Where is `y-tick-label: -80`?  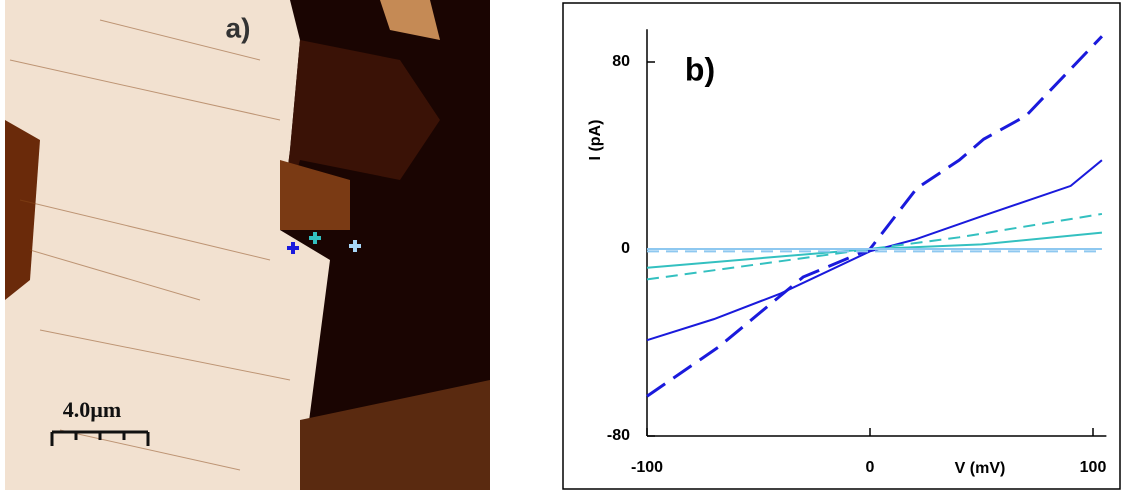
y-tick-label: -80 is located at coordinates (618, 435).